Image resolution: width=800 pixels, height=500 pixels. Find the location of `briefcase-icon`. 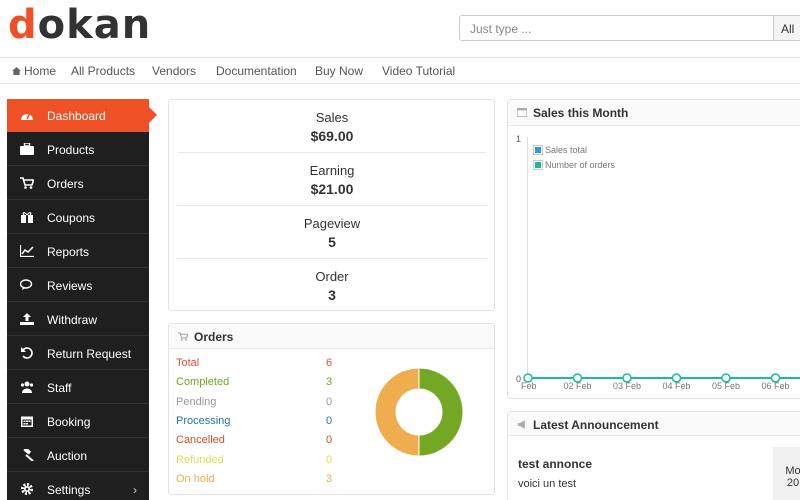

briefcase-icon is located at coordinates (27, 149).